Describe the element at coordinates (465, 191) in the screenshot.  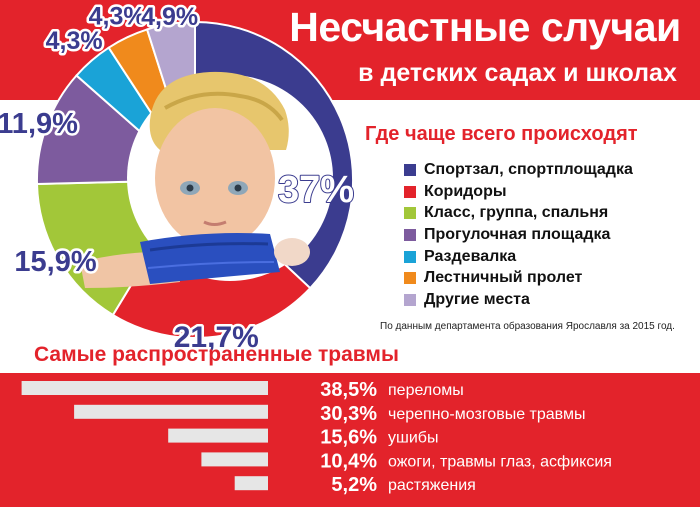
I see `legend-label: Коридоры` at that location.